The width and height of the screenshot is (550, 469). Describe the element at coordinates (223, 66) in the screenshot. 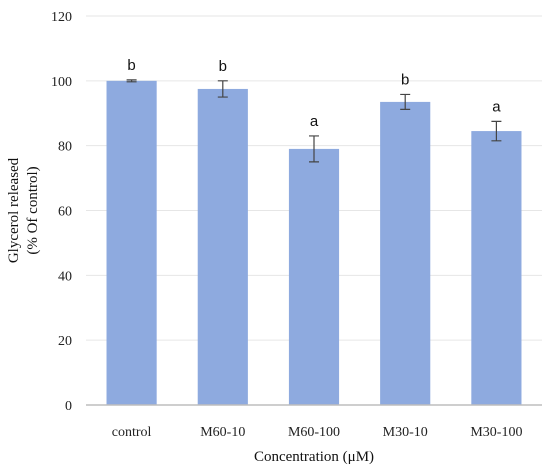

I see `significance-label-M60-10: b` at that location.